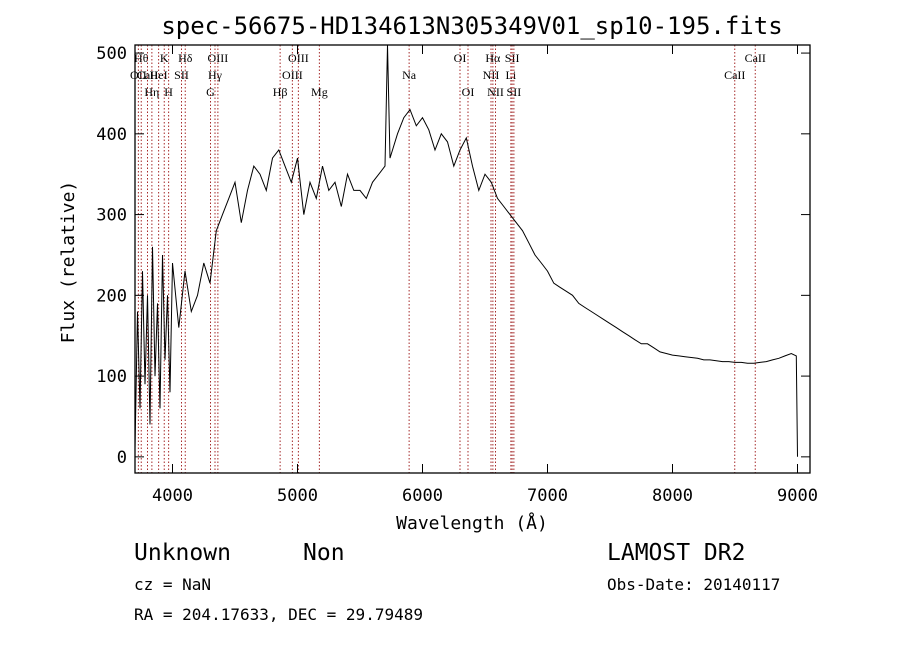  I want to click on x-tick-label: 9000, so click(797, 496).